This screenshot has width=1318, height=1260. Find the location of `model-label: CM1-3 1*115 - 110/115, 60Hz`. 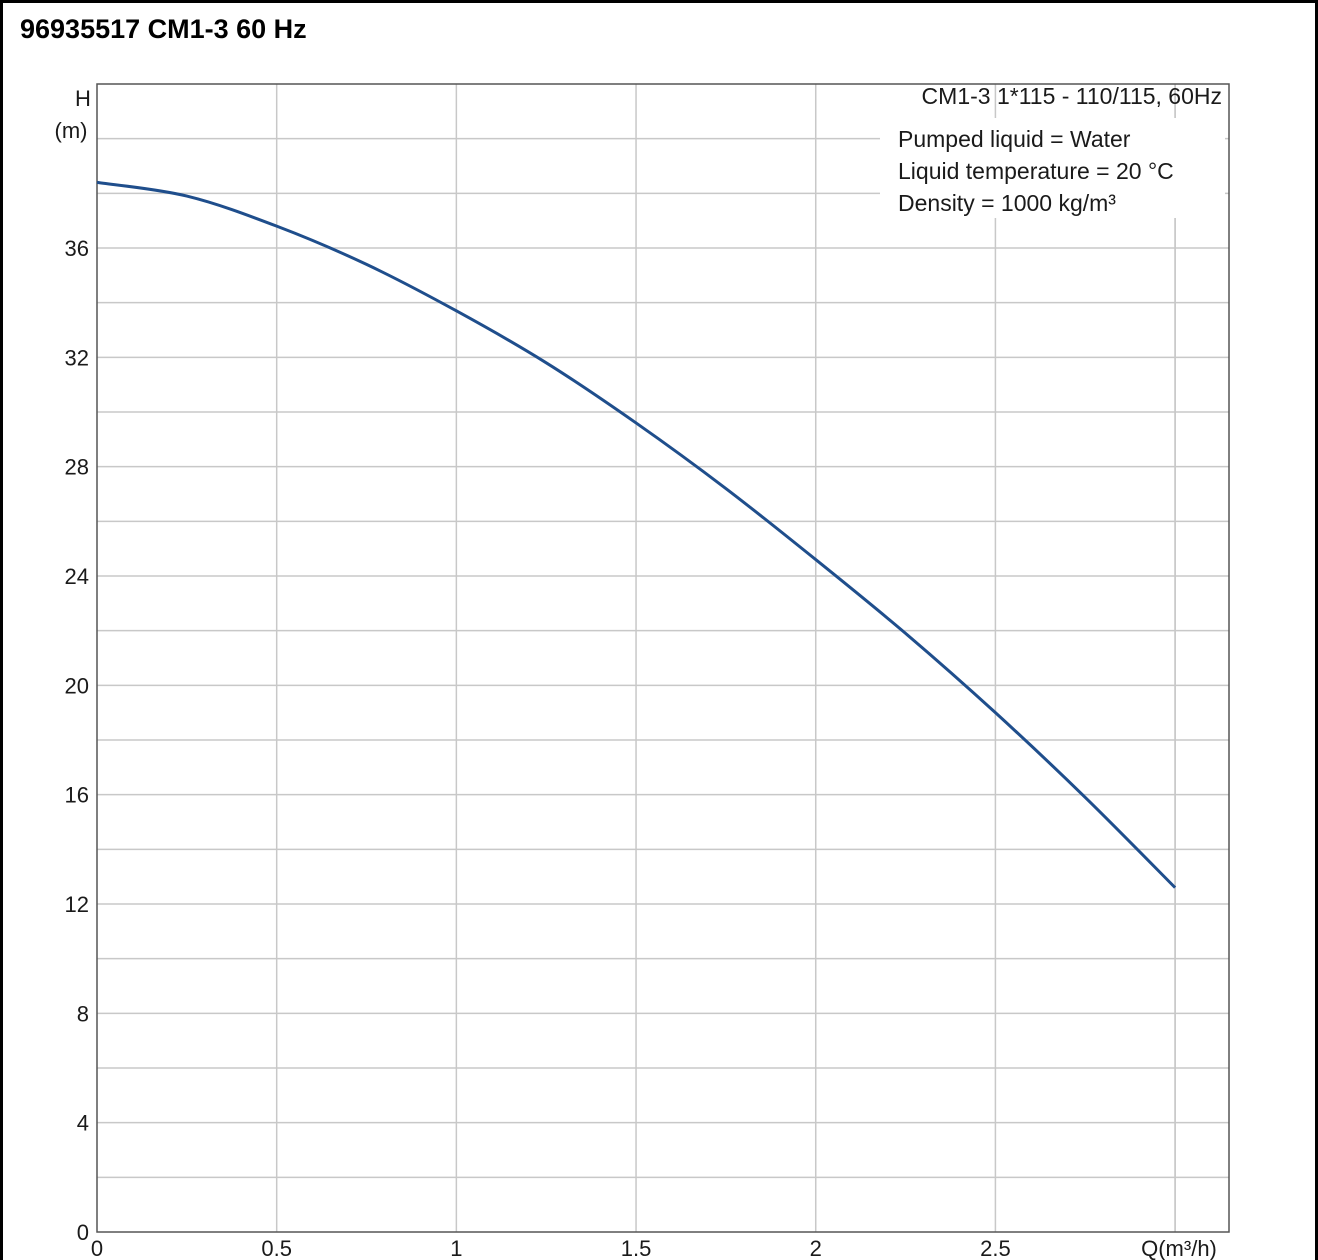

model-label: CM1-3 1*115 - 110/115, 60Hz is located at coordinates (1072, 96).